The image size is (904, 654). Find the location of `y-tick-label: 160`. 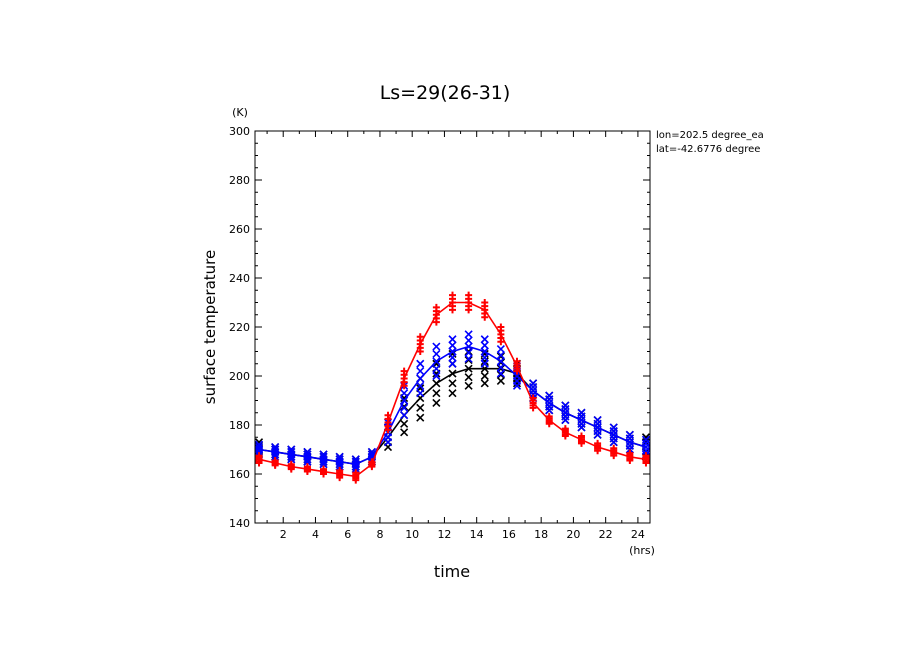

y-tick-label: 160 is located at coordinates (239, 474).